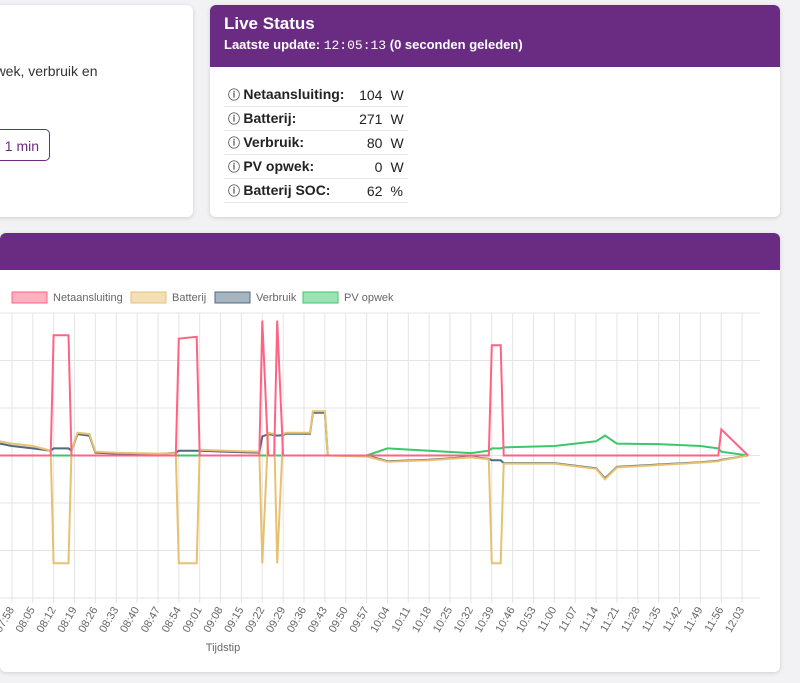 This screenshot has width=800, height=683. I want to click on row-value: 0, so click(367, 166).